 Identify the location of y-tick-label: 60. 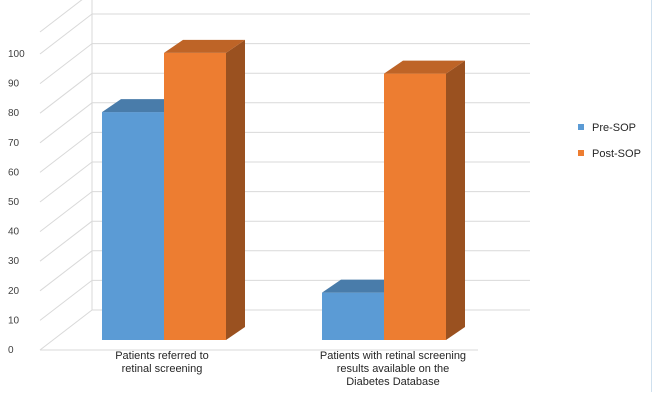
(14, 172).